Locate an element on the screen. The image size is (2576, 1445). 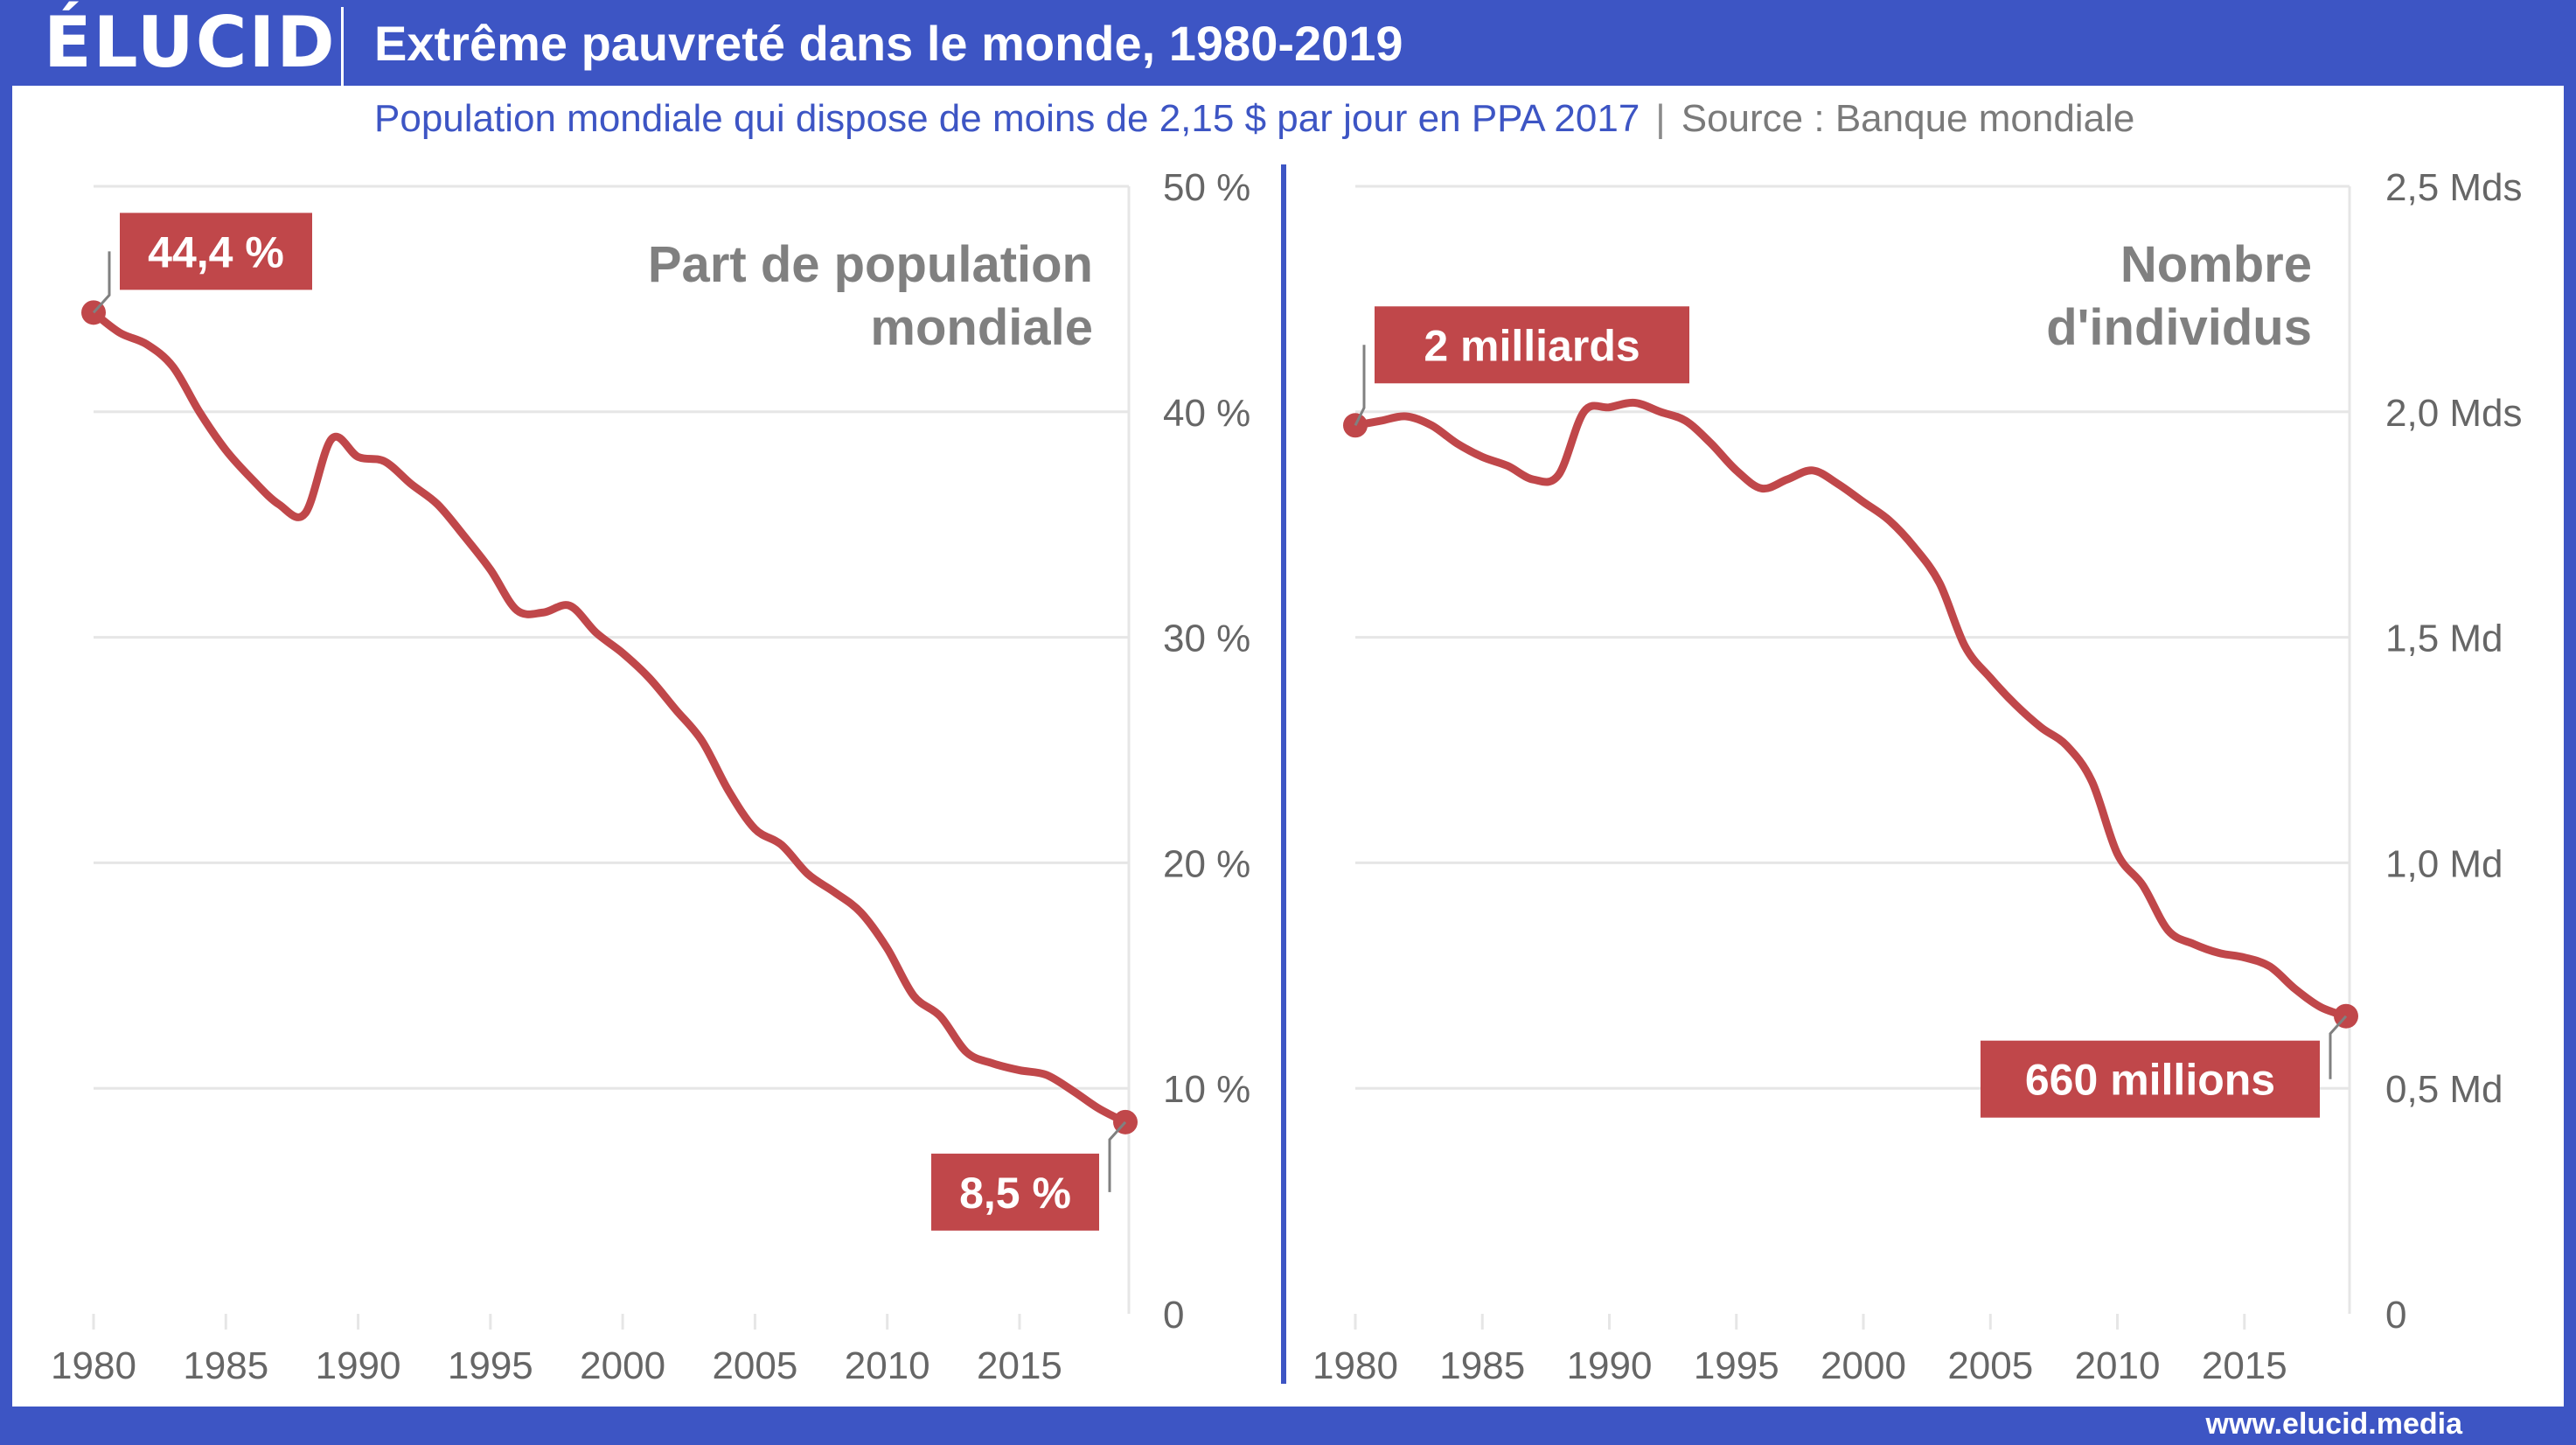
source-label: Source : Banque mondiale is located at coordinates (1908, 118).